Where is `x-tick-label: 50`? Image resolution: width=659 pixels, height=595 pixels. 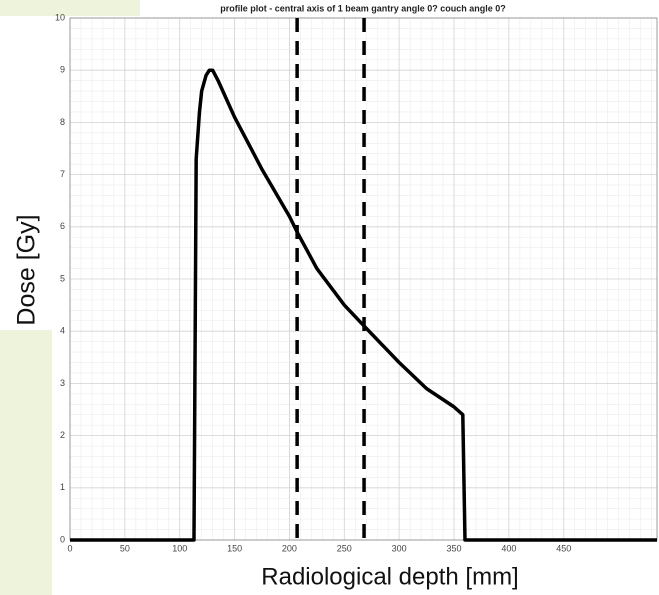 x-tick-label: 50 is located at coordinates (125, 548).